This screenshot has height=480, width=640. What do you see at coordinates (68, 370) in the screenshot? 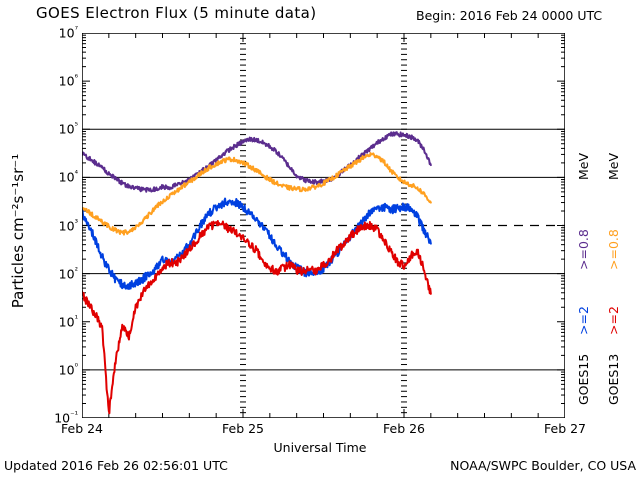
I see `y-tick-label: 10⁰` at bounding box center [68, 370].